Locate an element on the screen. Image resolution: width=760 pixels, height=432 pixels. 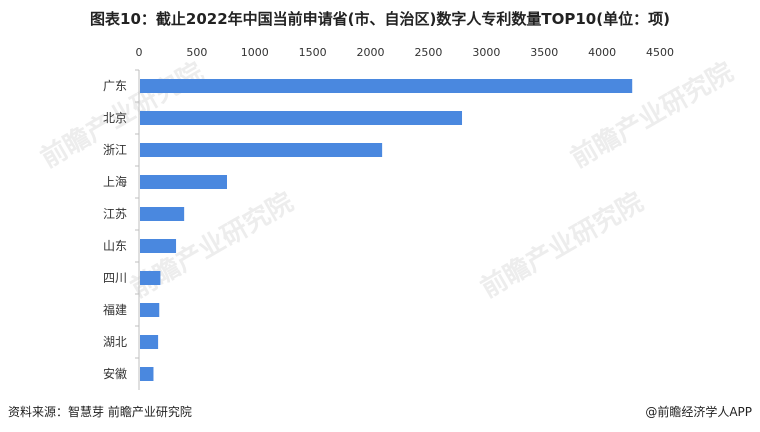
category-label: 福建 is located at coordinates (115, 309).